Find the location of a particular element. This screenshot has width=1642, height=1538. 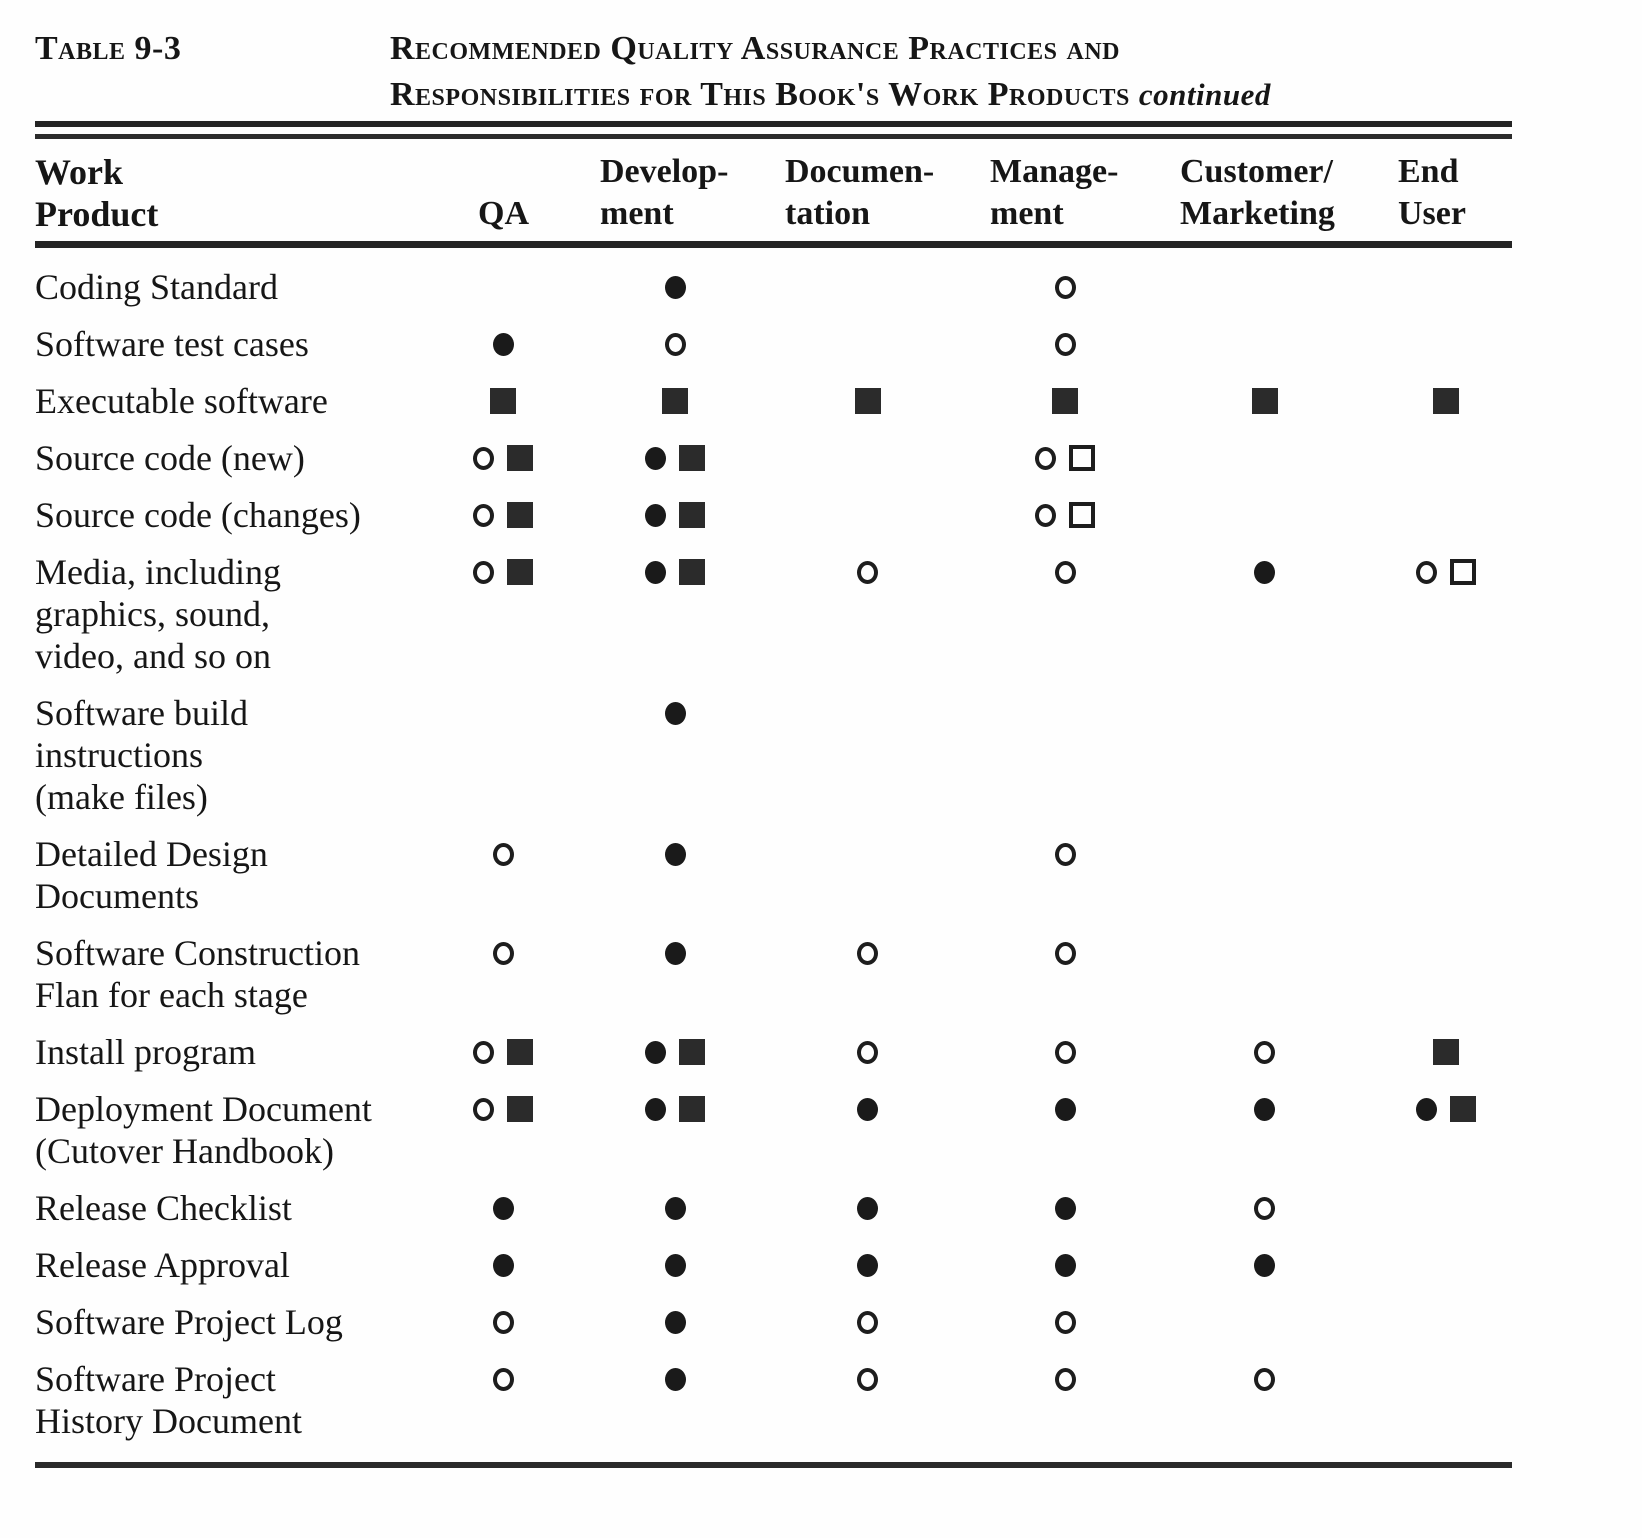

work-product-line: Documents is located at coordinates (117, 896).